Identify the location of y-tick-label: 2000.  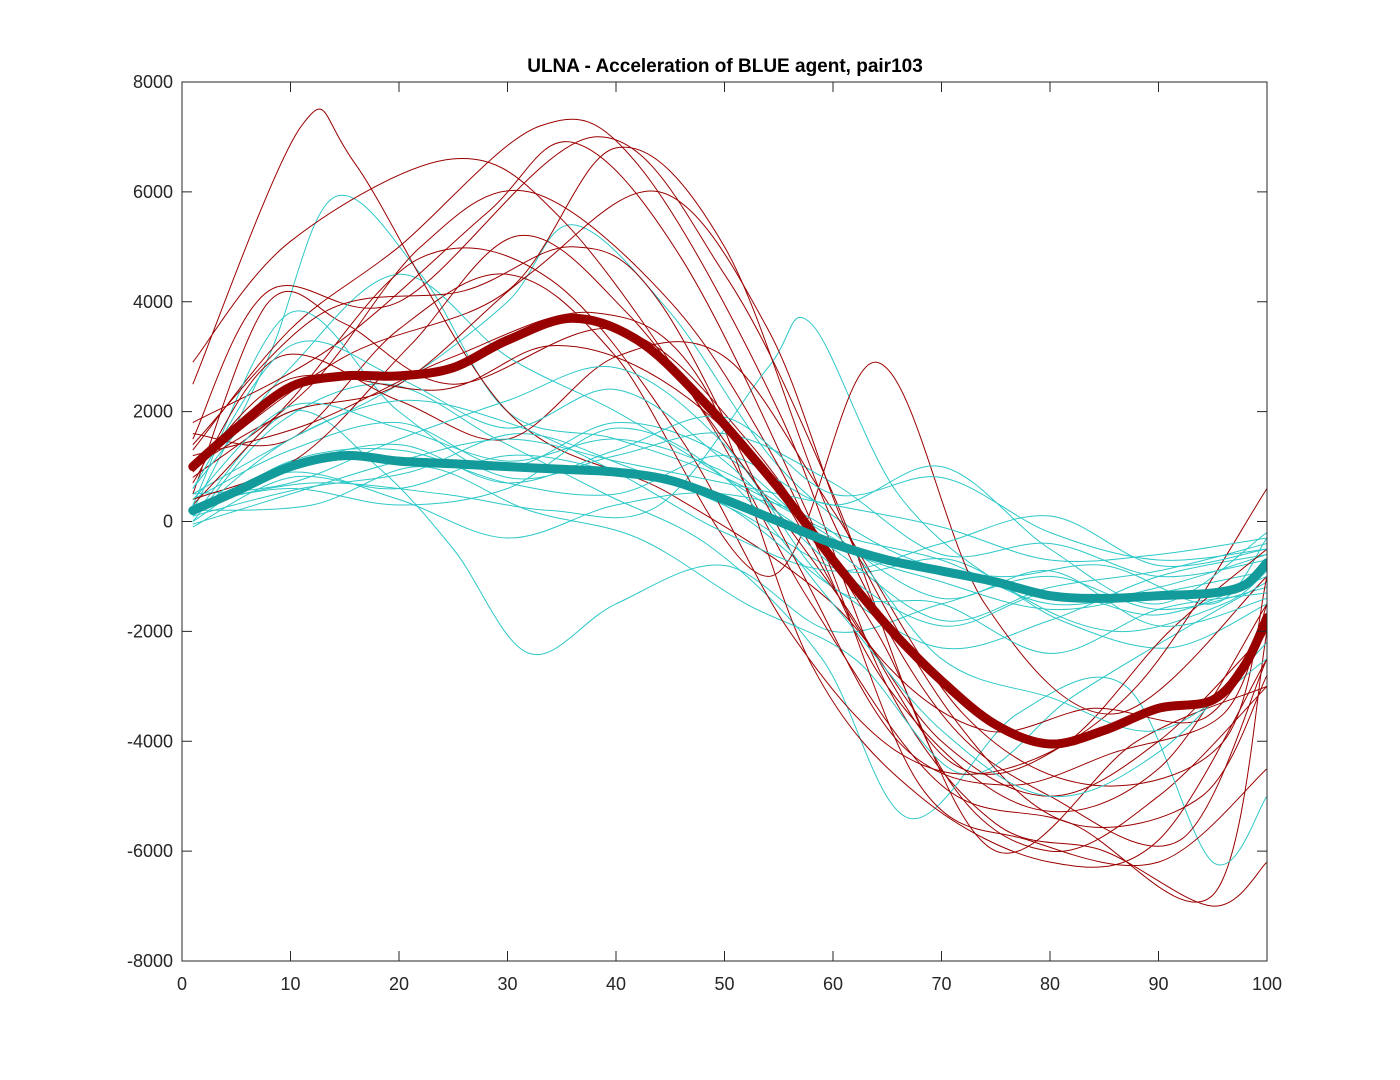
(153, 412).